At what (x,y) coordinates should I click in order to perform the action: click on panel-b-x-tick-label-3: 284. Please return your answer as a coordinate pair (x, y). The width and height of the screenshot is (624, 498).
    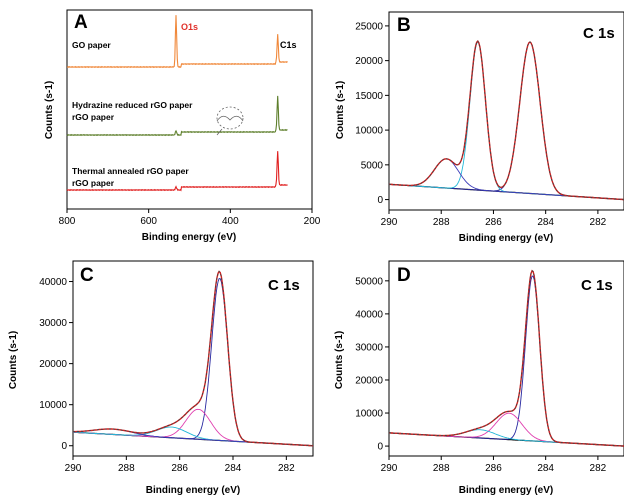
    Looking at the image, I should click on (545, 222).